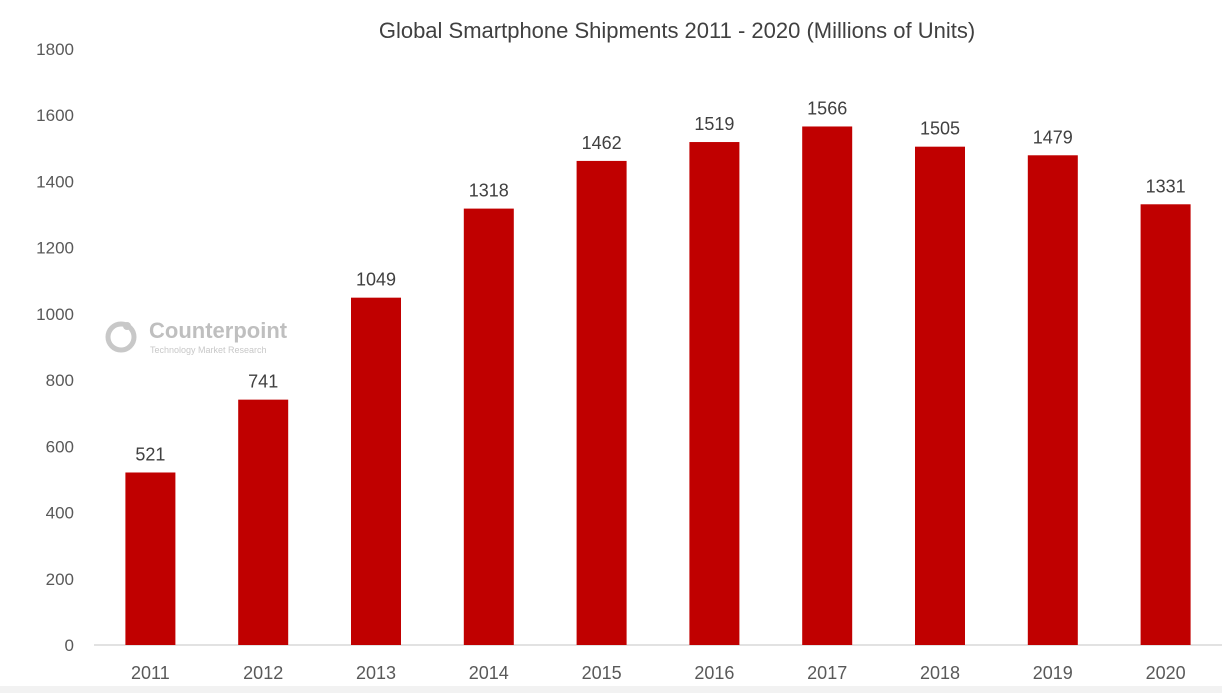 The image size is (1222, 698). What do you see at coordinates (601, 402) in the screenshot?
I see `bar-2015` at bounding box center [601, 402].